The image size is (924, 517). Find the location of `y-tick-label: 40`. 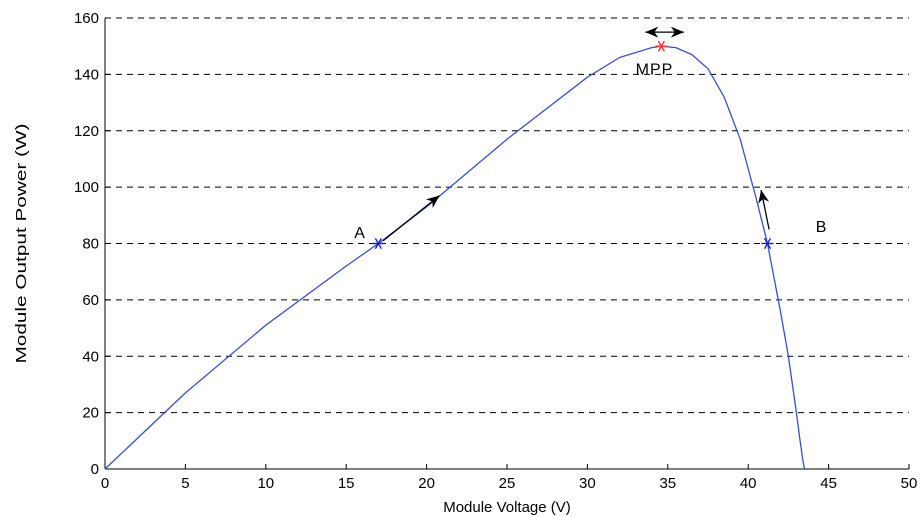

y-tick-label: 40 is located at coordinates (90, 356).